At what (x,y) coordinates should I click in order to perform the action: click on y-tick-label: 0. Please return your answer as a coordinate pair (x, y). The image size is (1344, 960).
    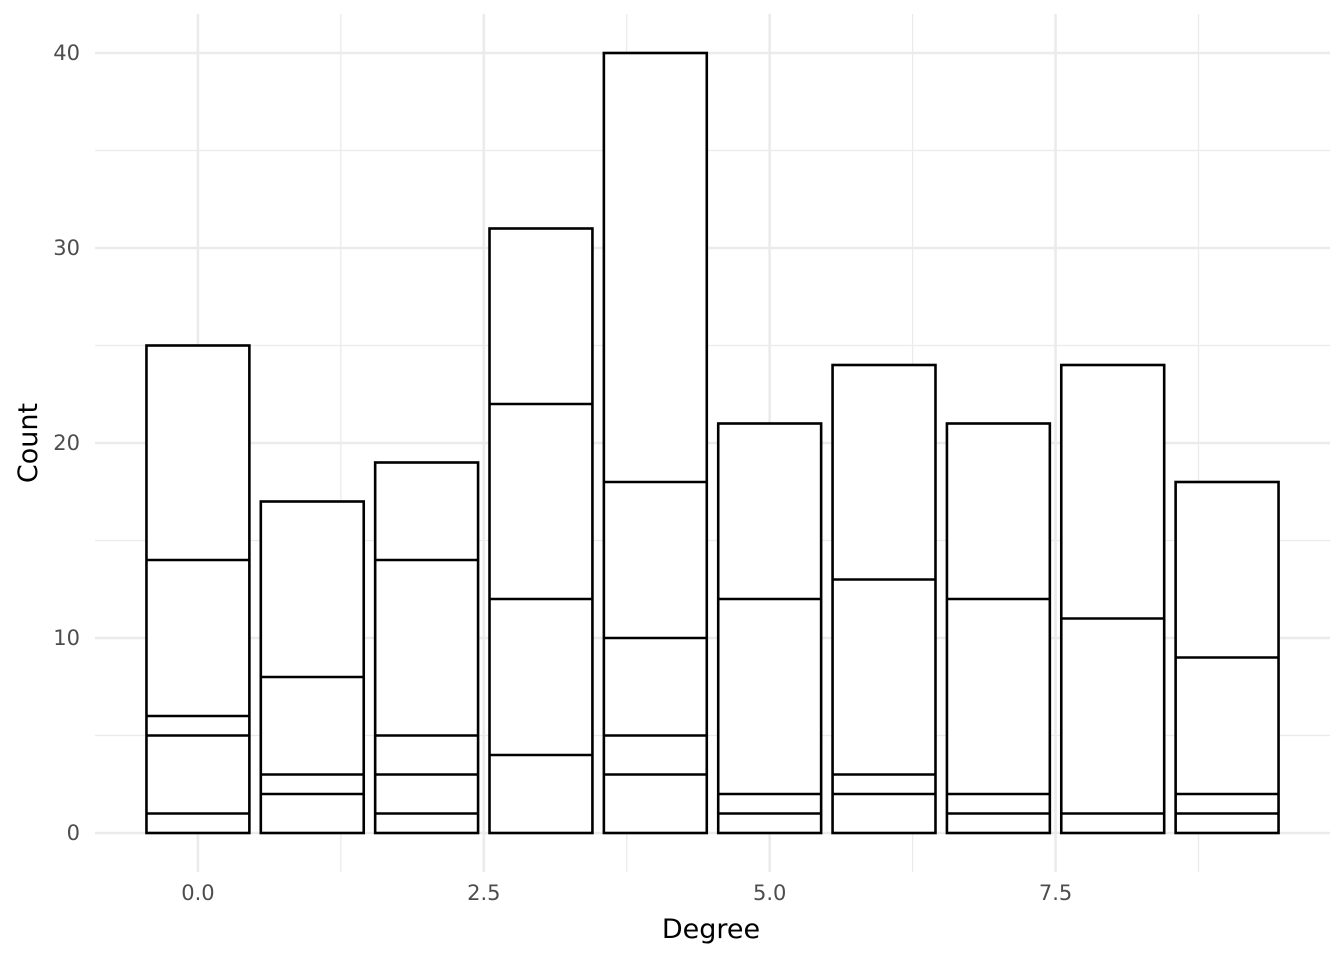
    Looking at the image, I should click on (73, 833).